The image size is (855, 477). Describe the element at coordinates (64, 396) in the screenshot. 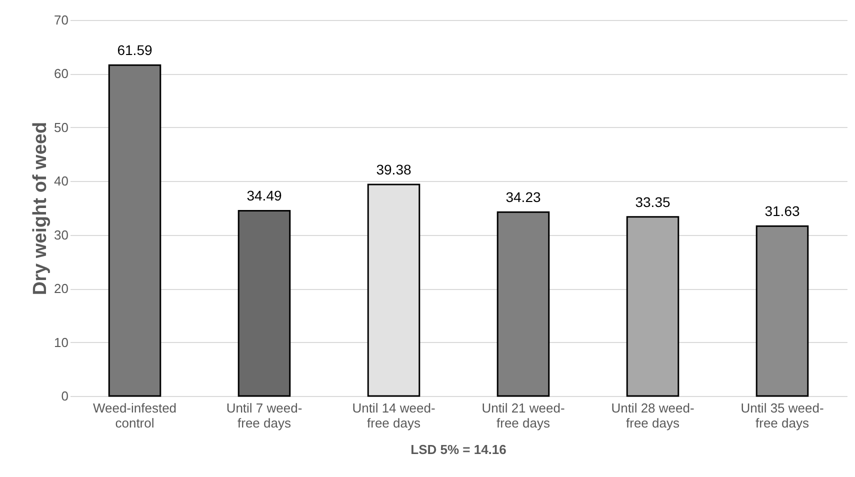

I see `y-tick-label: 0` at that location.